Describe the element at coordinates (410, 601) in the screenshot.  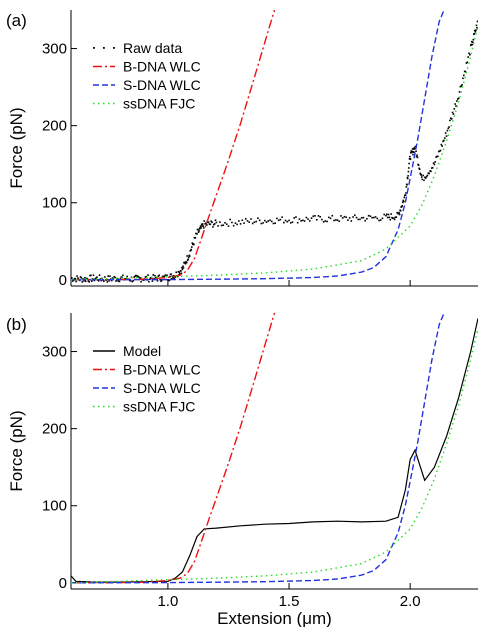
I see `x-tick-label: 2.0` at that location.